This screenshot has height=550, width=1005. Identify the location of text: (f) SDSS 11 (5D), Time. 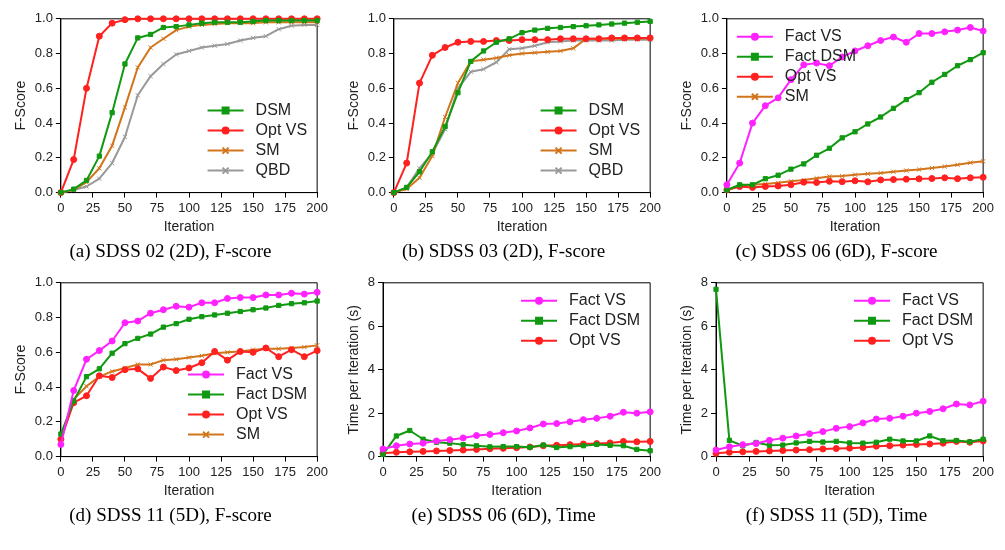
(836, 515).